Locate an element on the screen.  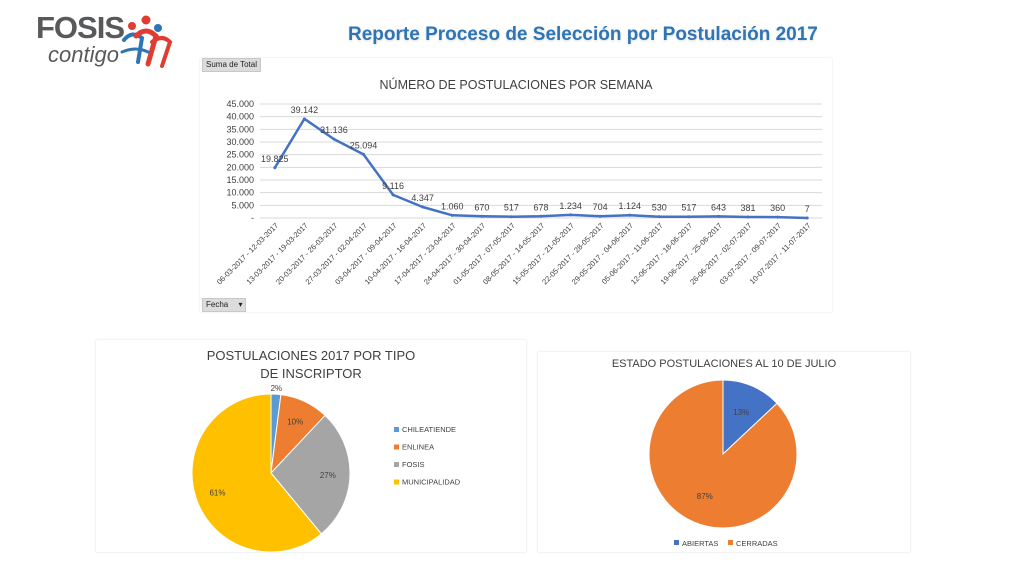
data-label: 1.234 is located at coordinates (570, 206).